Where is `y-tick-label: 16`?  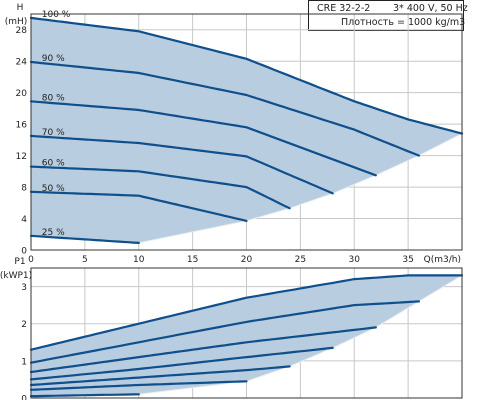
y-tick-label: 16 is located at coordinates (22, 126).